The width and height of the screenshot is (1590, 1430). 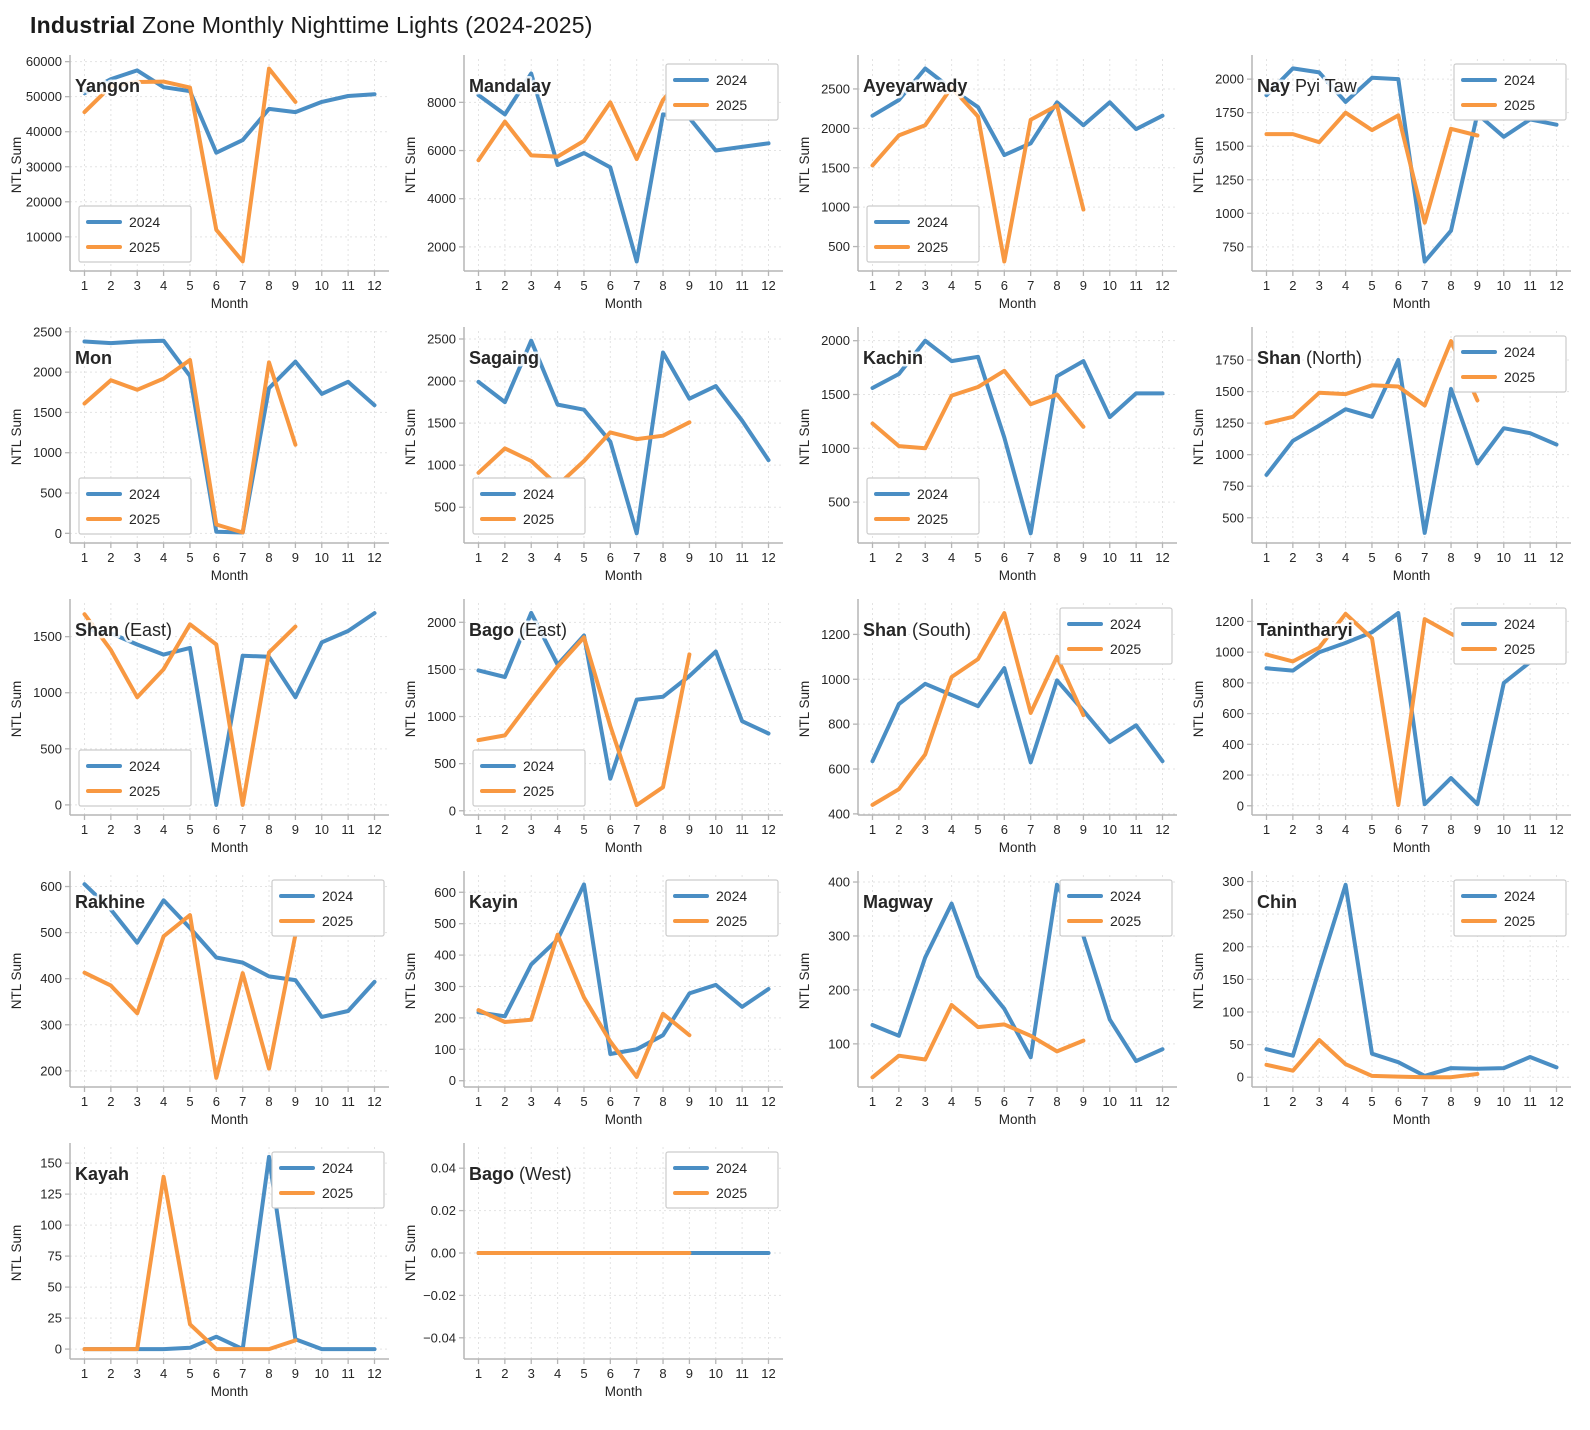 What do you see at coordinates (44, 131) in the screenshot?
I see `y-tick-label: 40000` at bounding box center [44, 131].